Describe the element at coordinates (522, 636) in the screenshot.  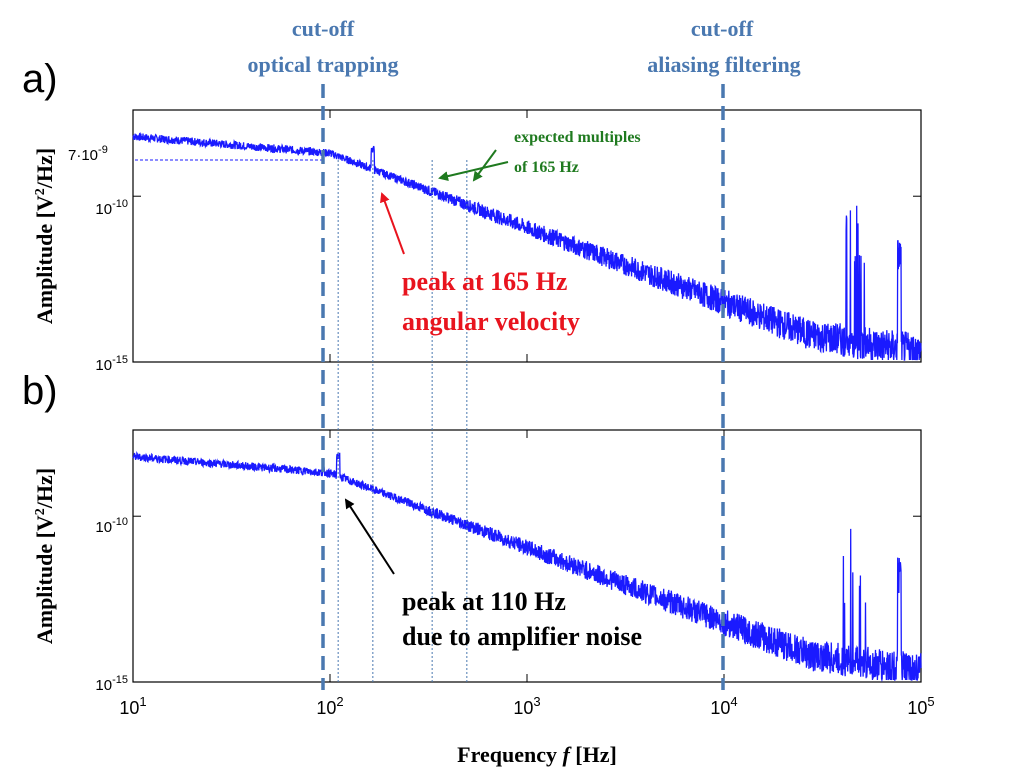
I see `peak-b-label-2: due to amplifier noise` at that location.